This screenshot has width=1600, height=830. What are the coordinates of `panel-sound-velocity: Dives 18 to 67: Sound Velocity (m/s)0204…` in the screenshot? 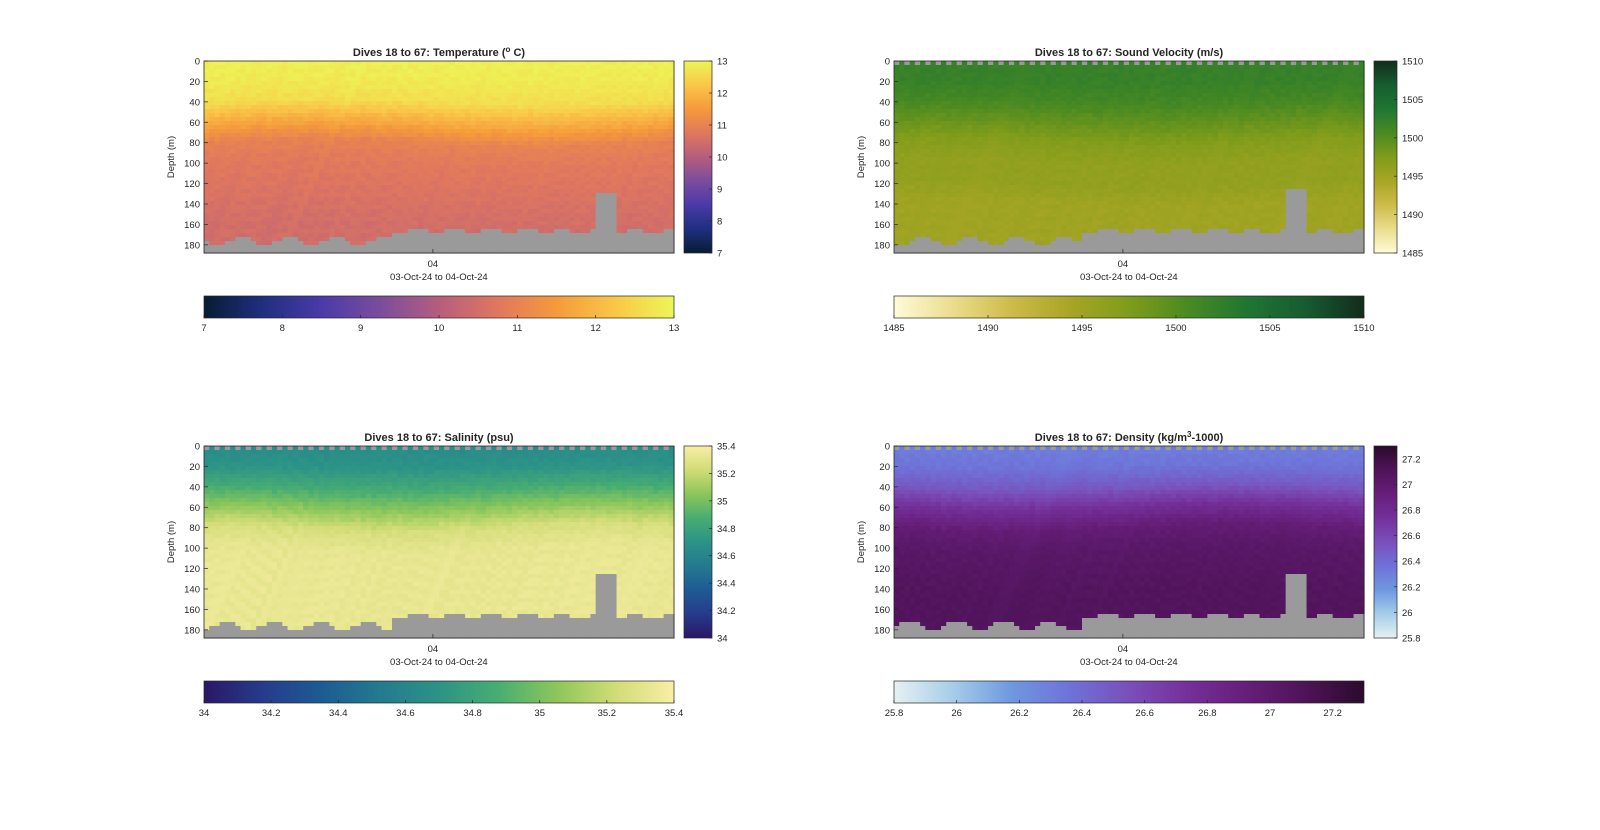 It's located at (1139, 190).